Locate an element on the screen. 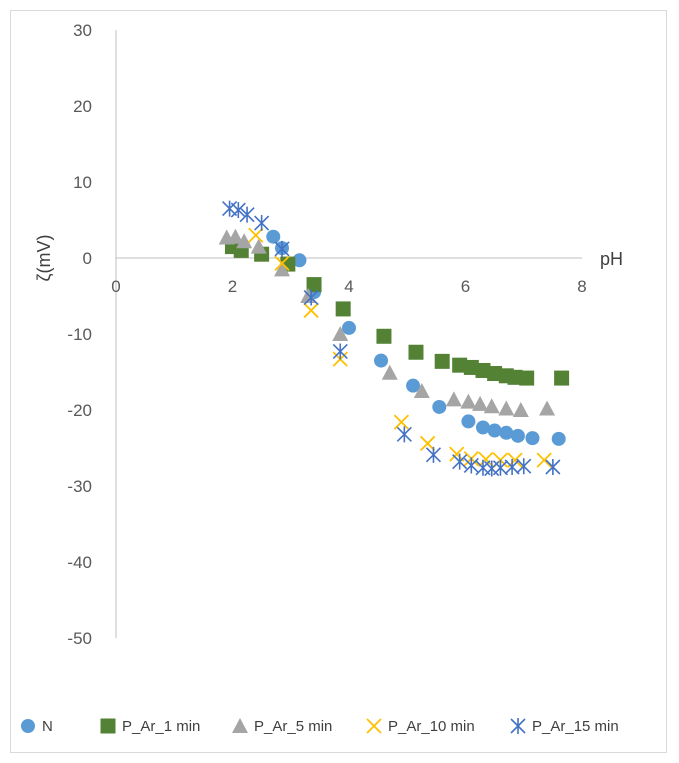  y-tick-label: -20 is located at coordinates (79, 410).